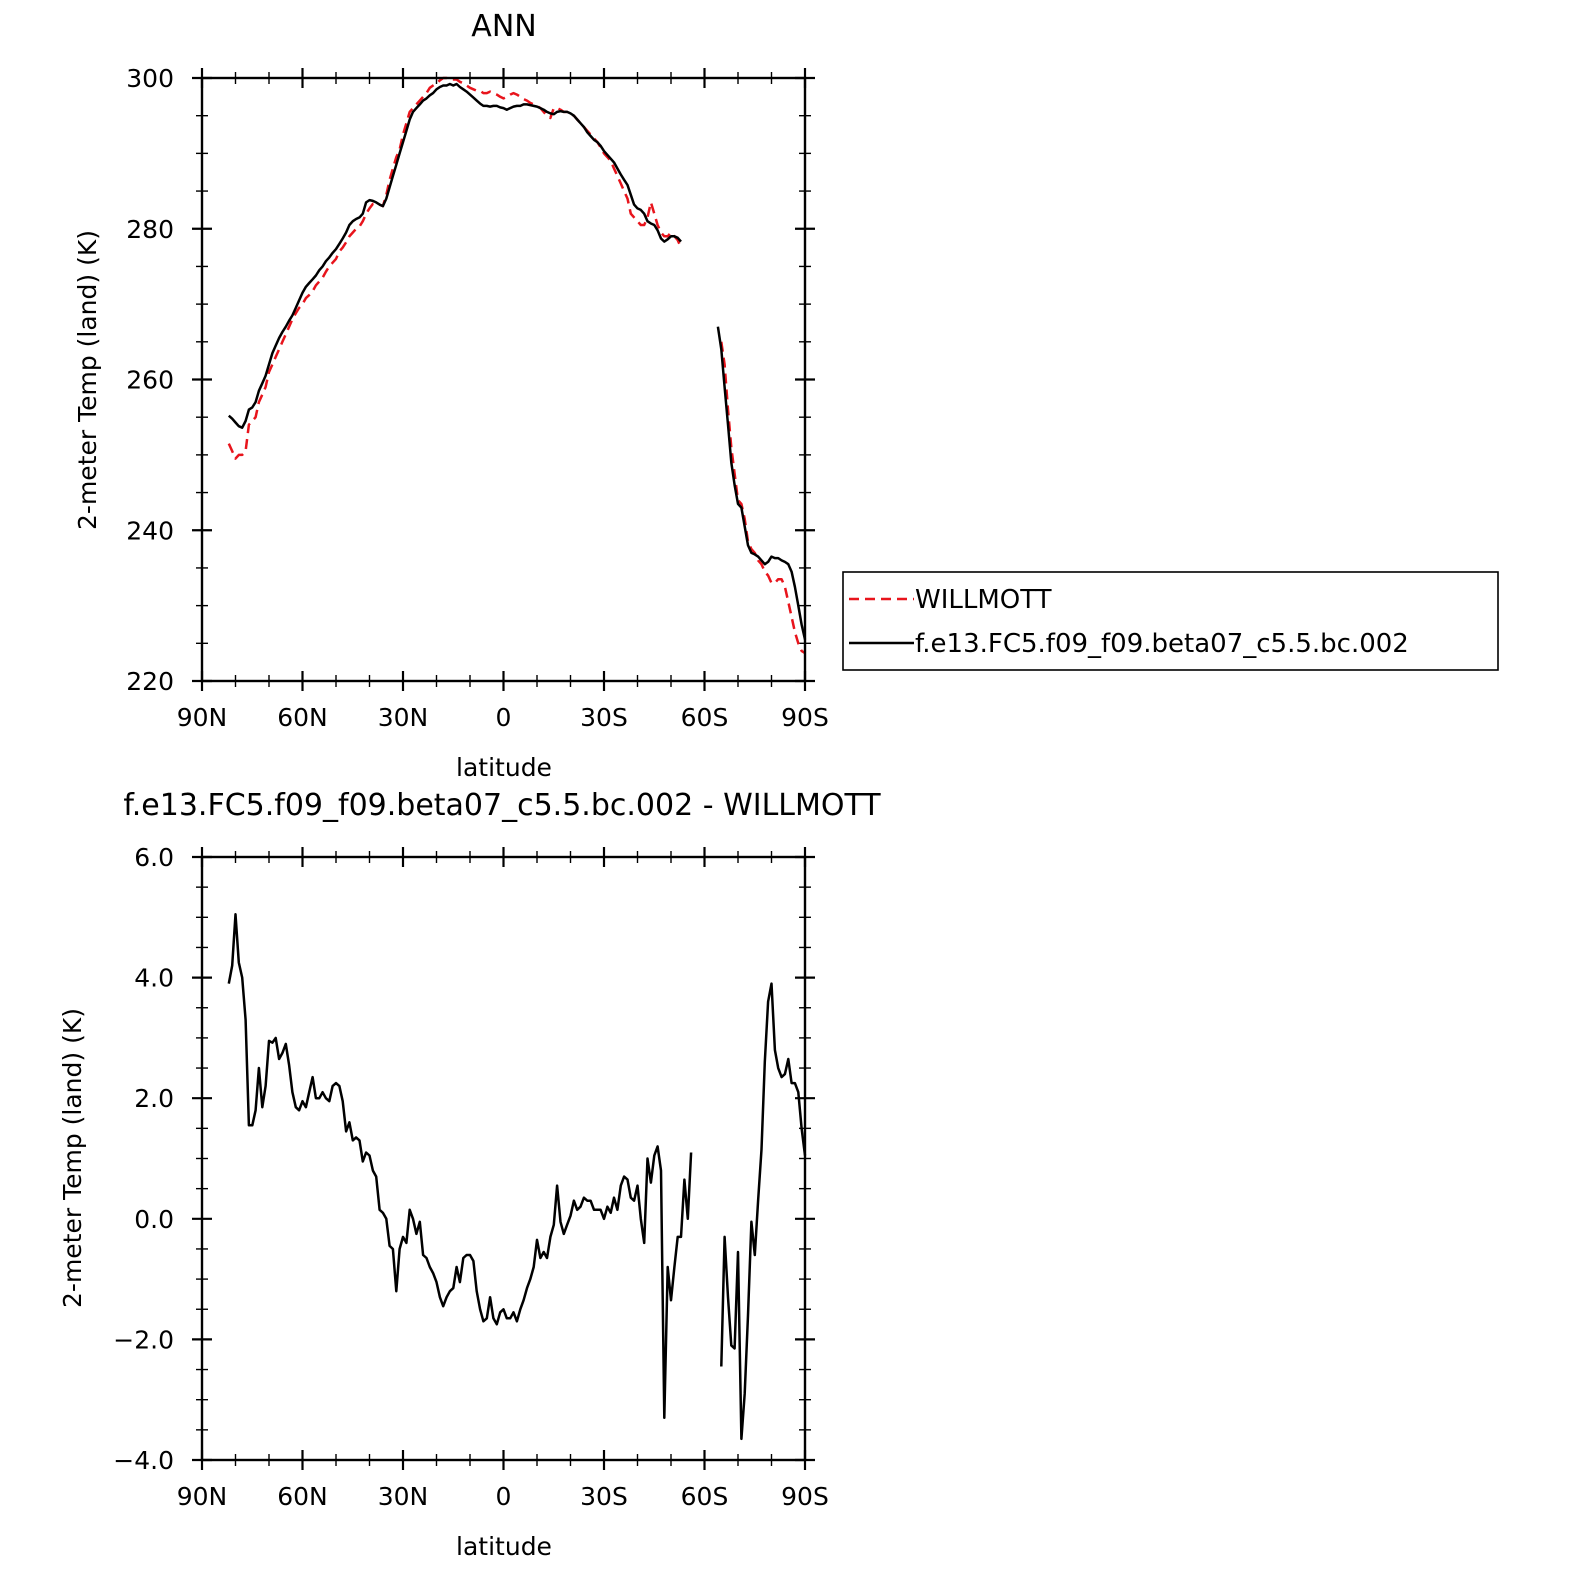  I want to click on top-chart-y-tick-labels: 220 240 260 280 300, so click(150, 380).